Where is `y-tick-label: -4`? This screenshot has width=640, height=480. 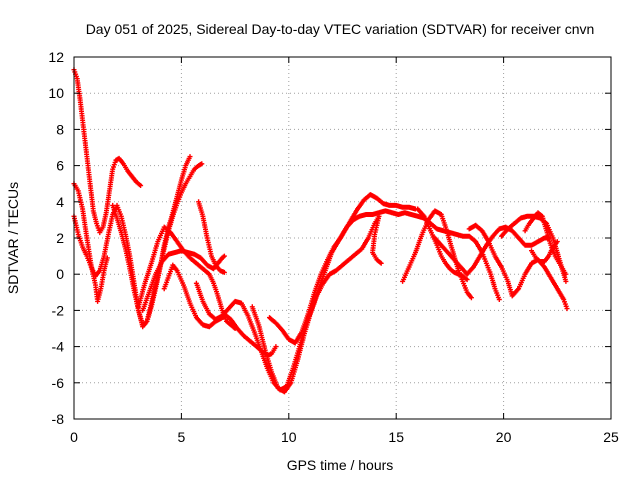
y-tick-label: -4 is located at coordinates (58, 347).